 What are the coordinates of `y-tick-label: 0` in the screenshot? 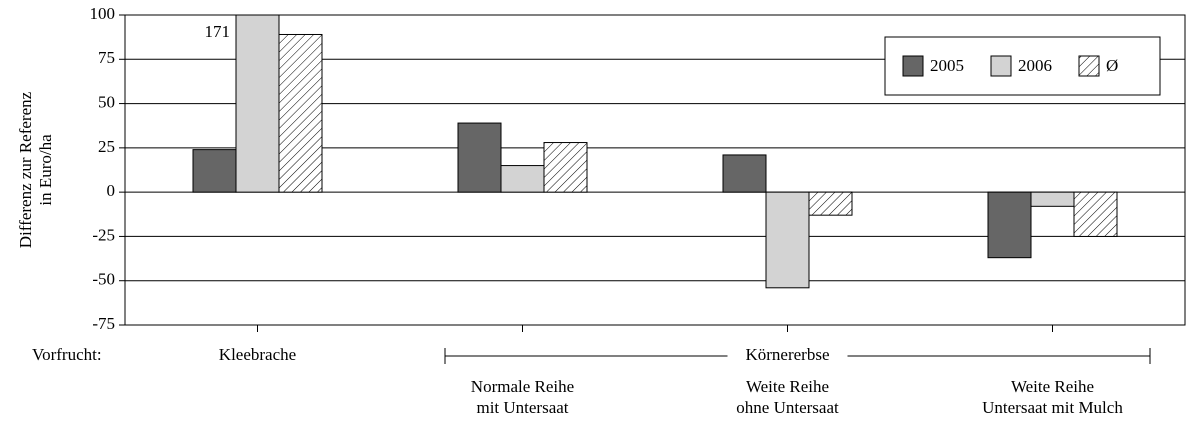 It's located at (111, 190).